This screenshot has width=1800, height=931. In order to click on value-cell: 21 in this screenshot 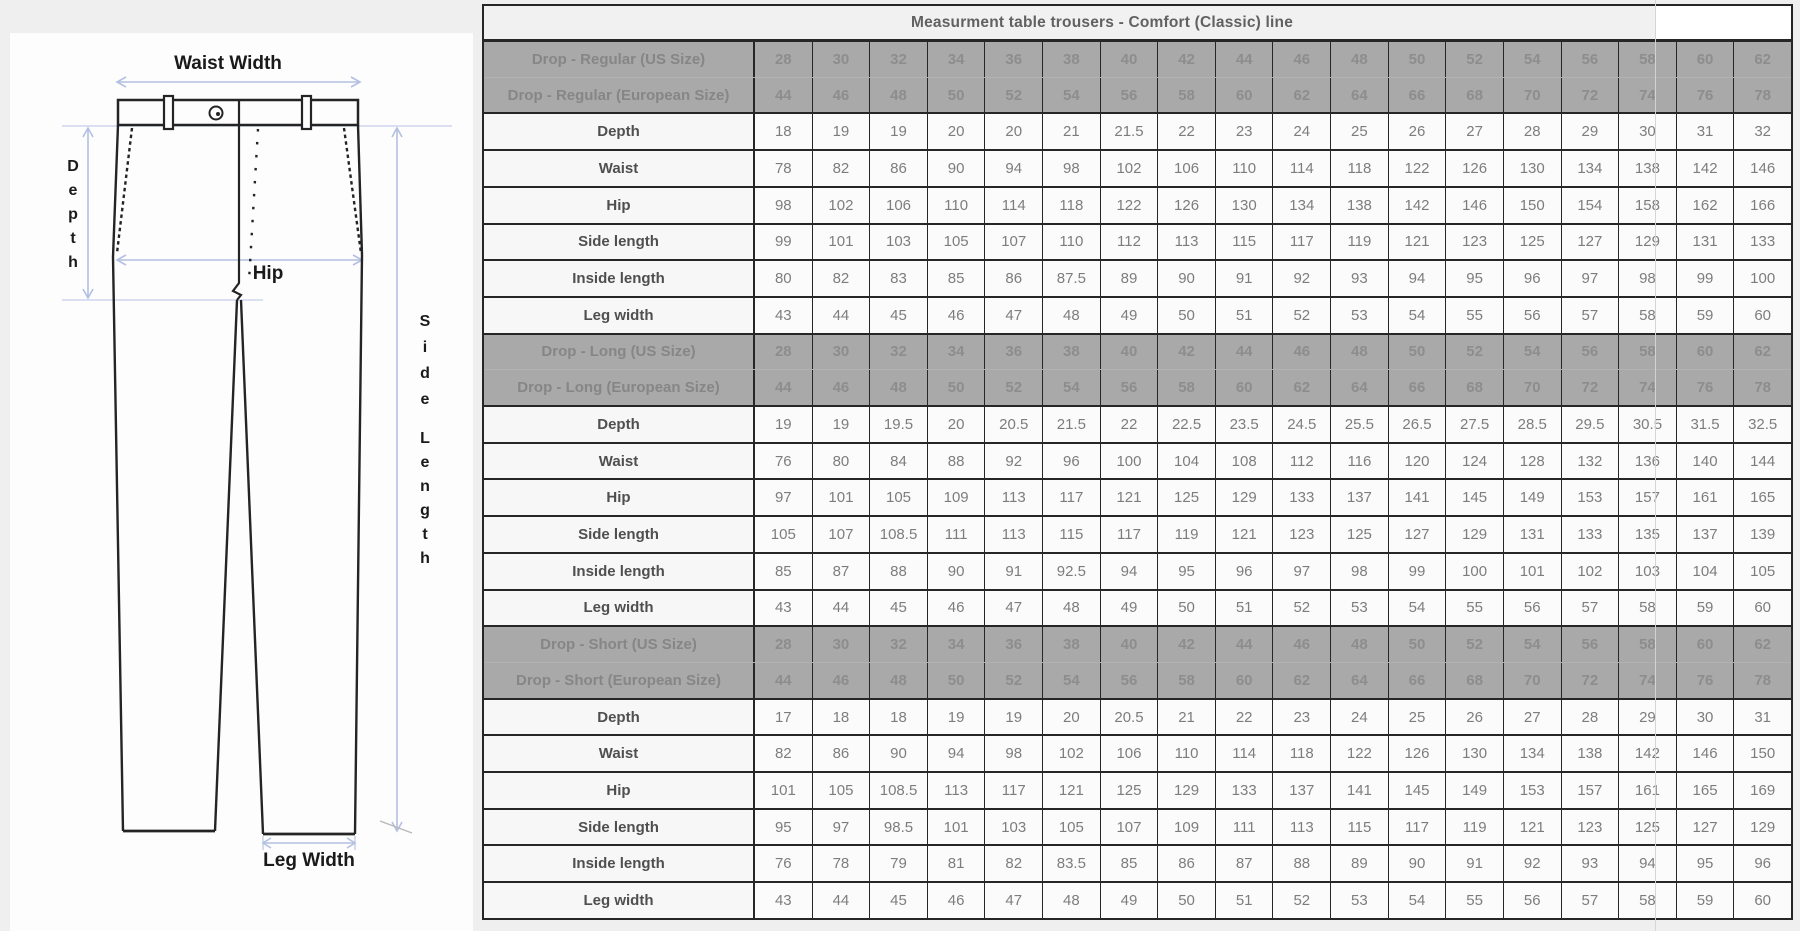, I will do `click(1186, 717)`.